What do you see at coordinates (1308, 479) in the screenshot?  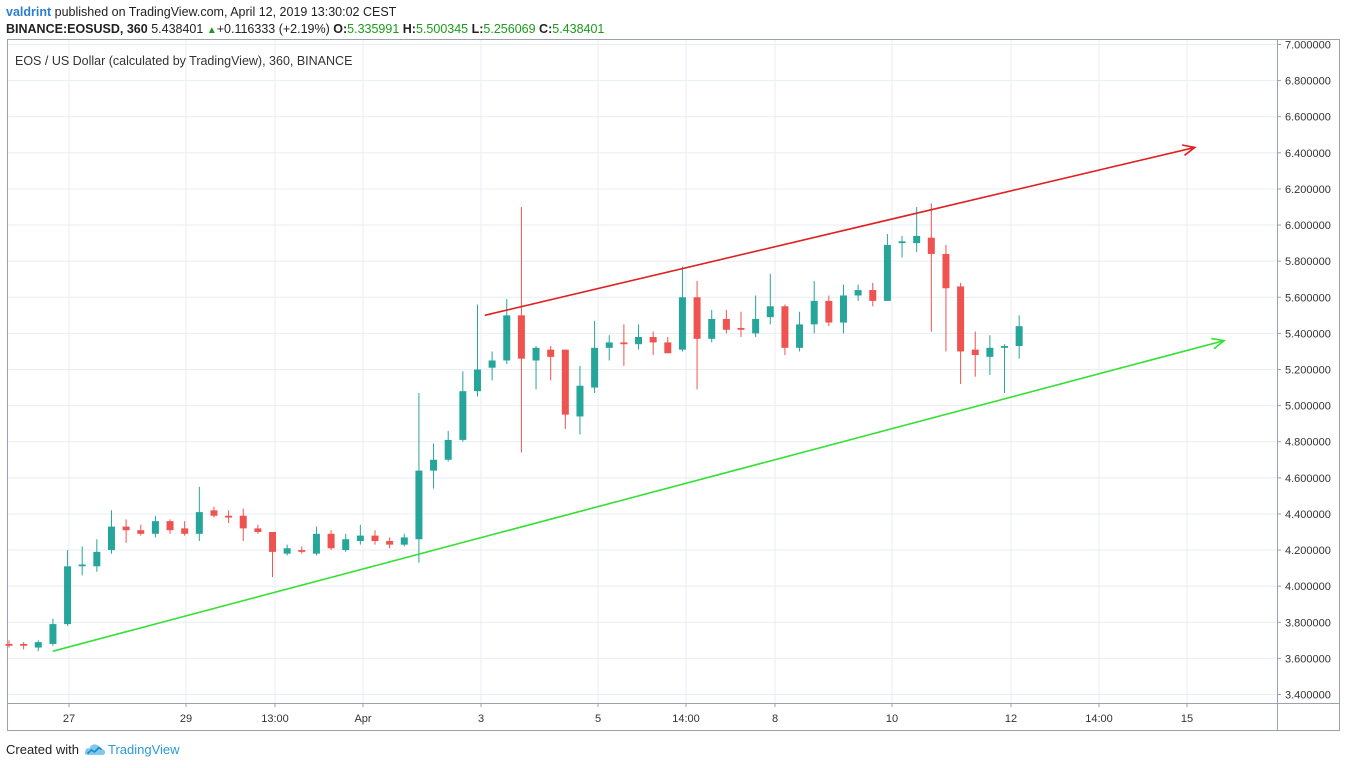 I see `y-tick-label: 4.600000` at bounding box center [1308, 479].